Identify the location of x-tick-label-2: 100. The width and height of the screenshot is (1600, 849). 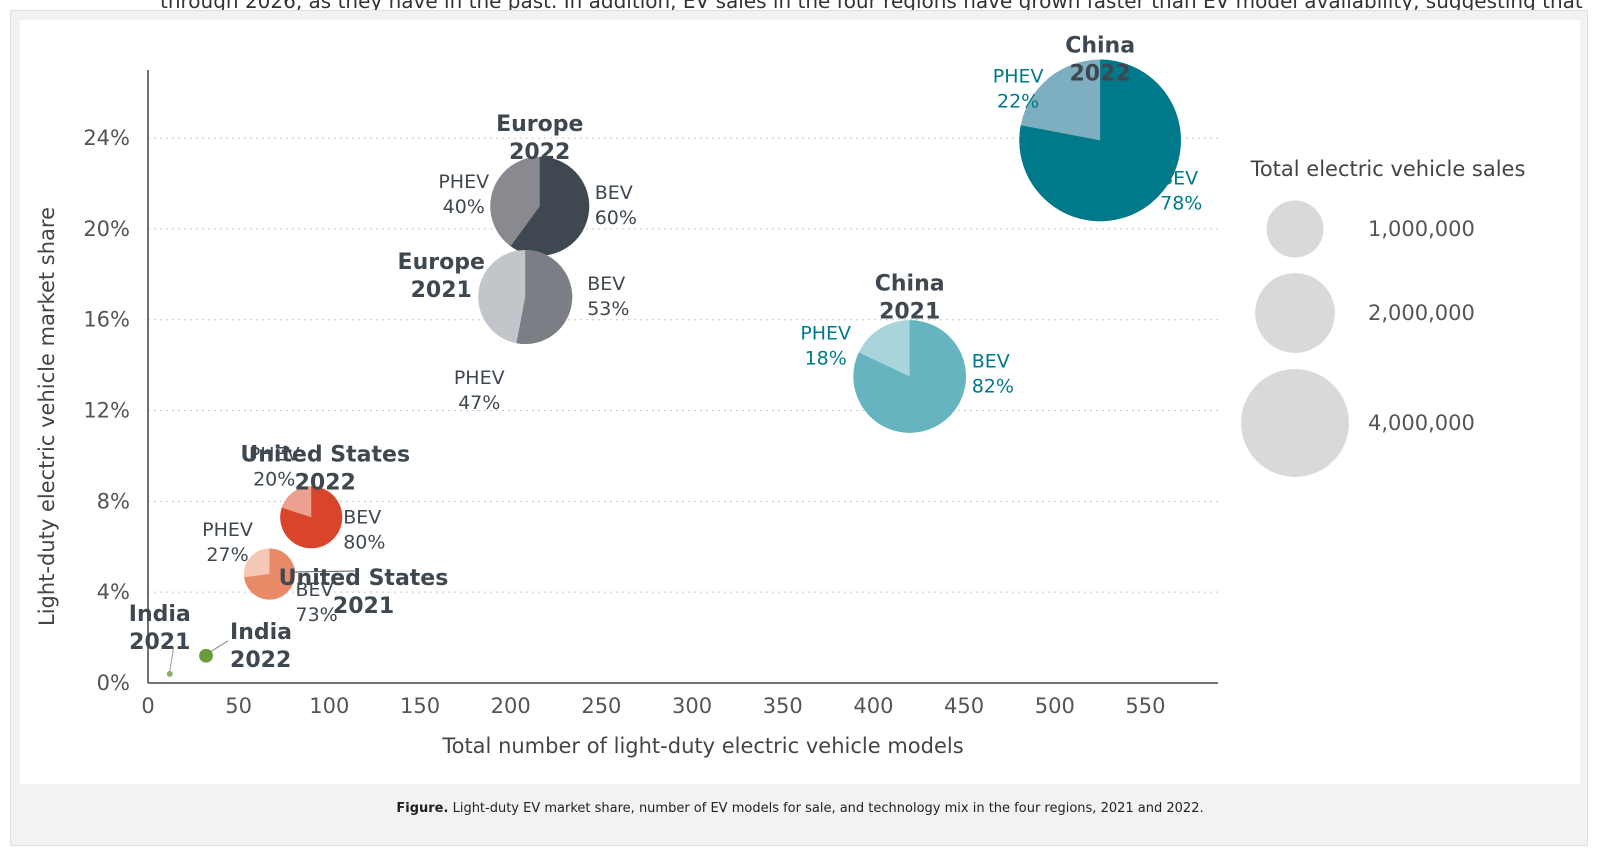
(329, 706).